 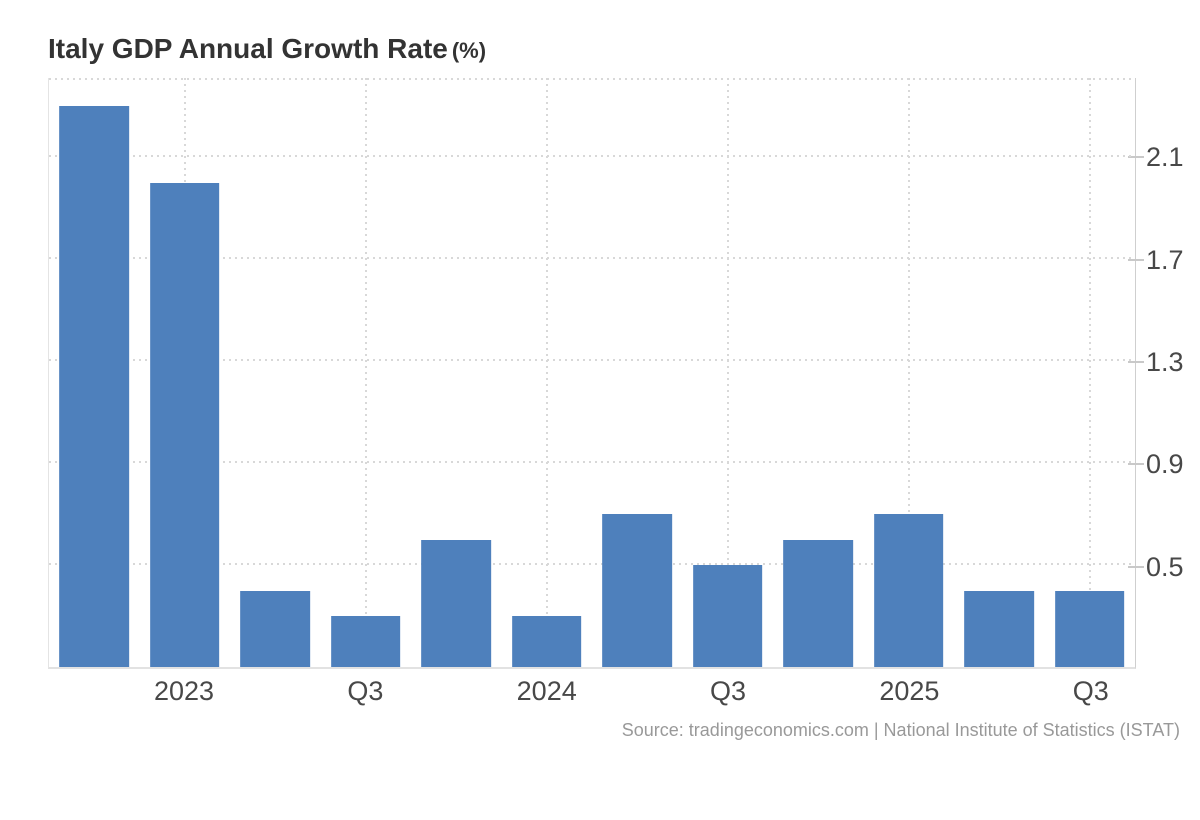 I want to click on bar-2024-q3, so click(x=727, y=616).